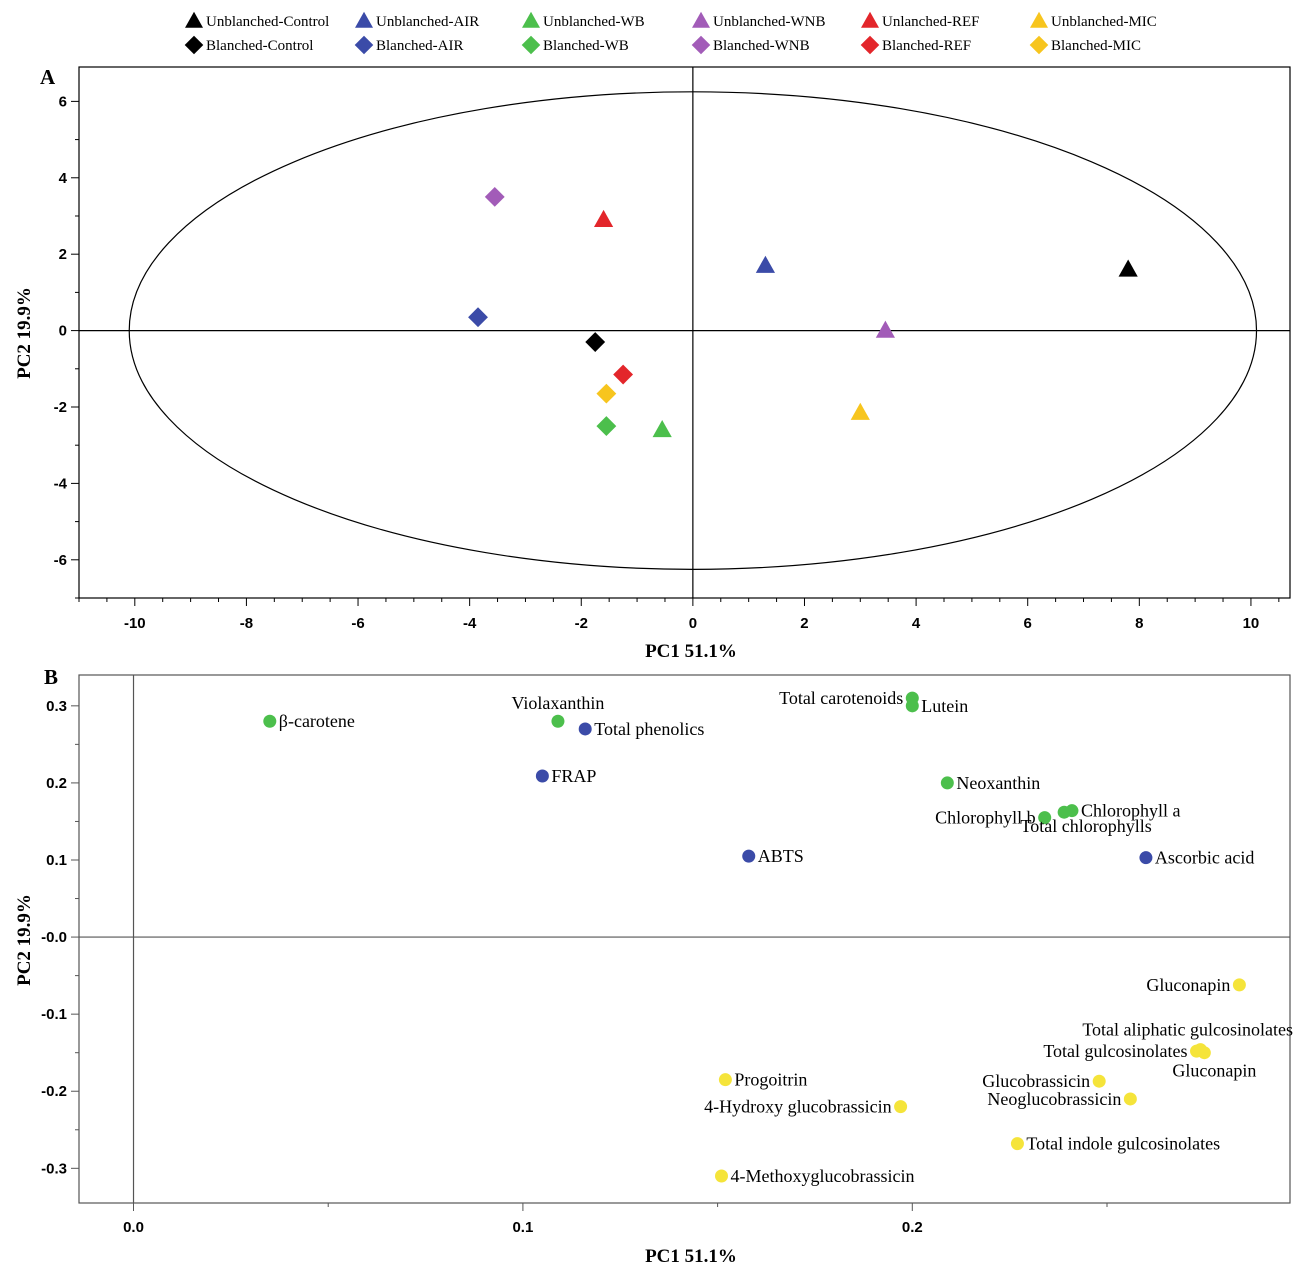  I want to click on legend-label: Blanched-WB, so click(586, 46).